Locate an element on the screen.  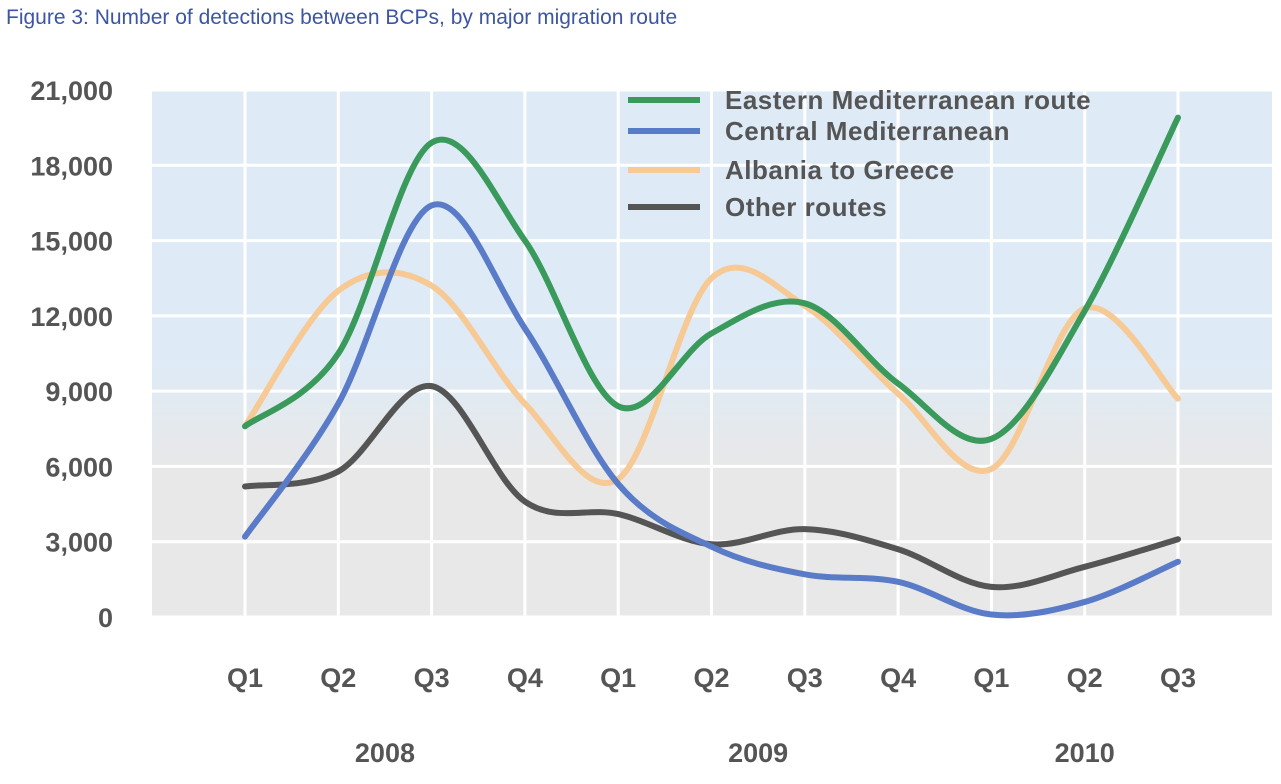
y-tick-label: 18,000 is located at coordinates (71, 166).